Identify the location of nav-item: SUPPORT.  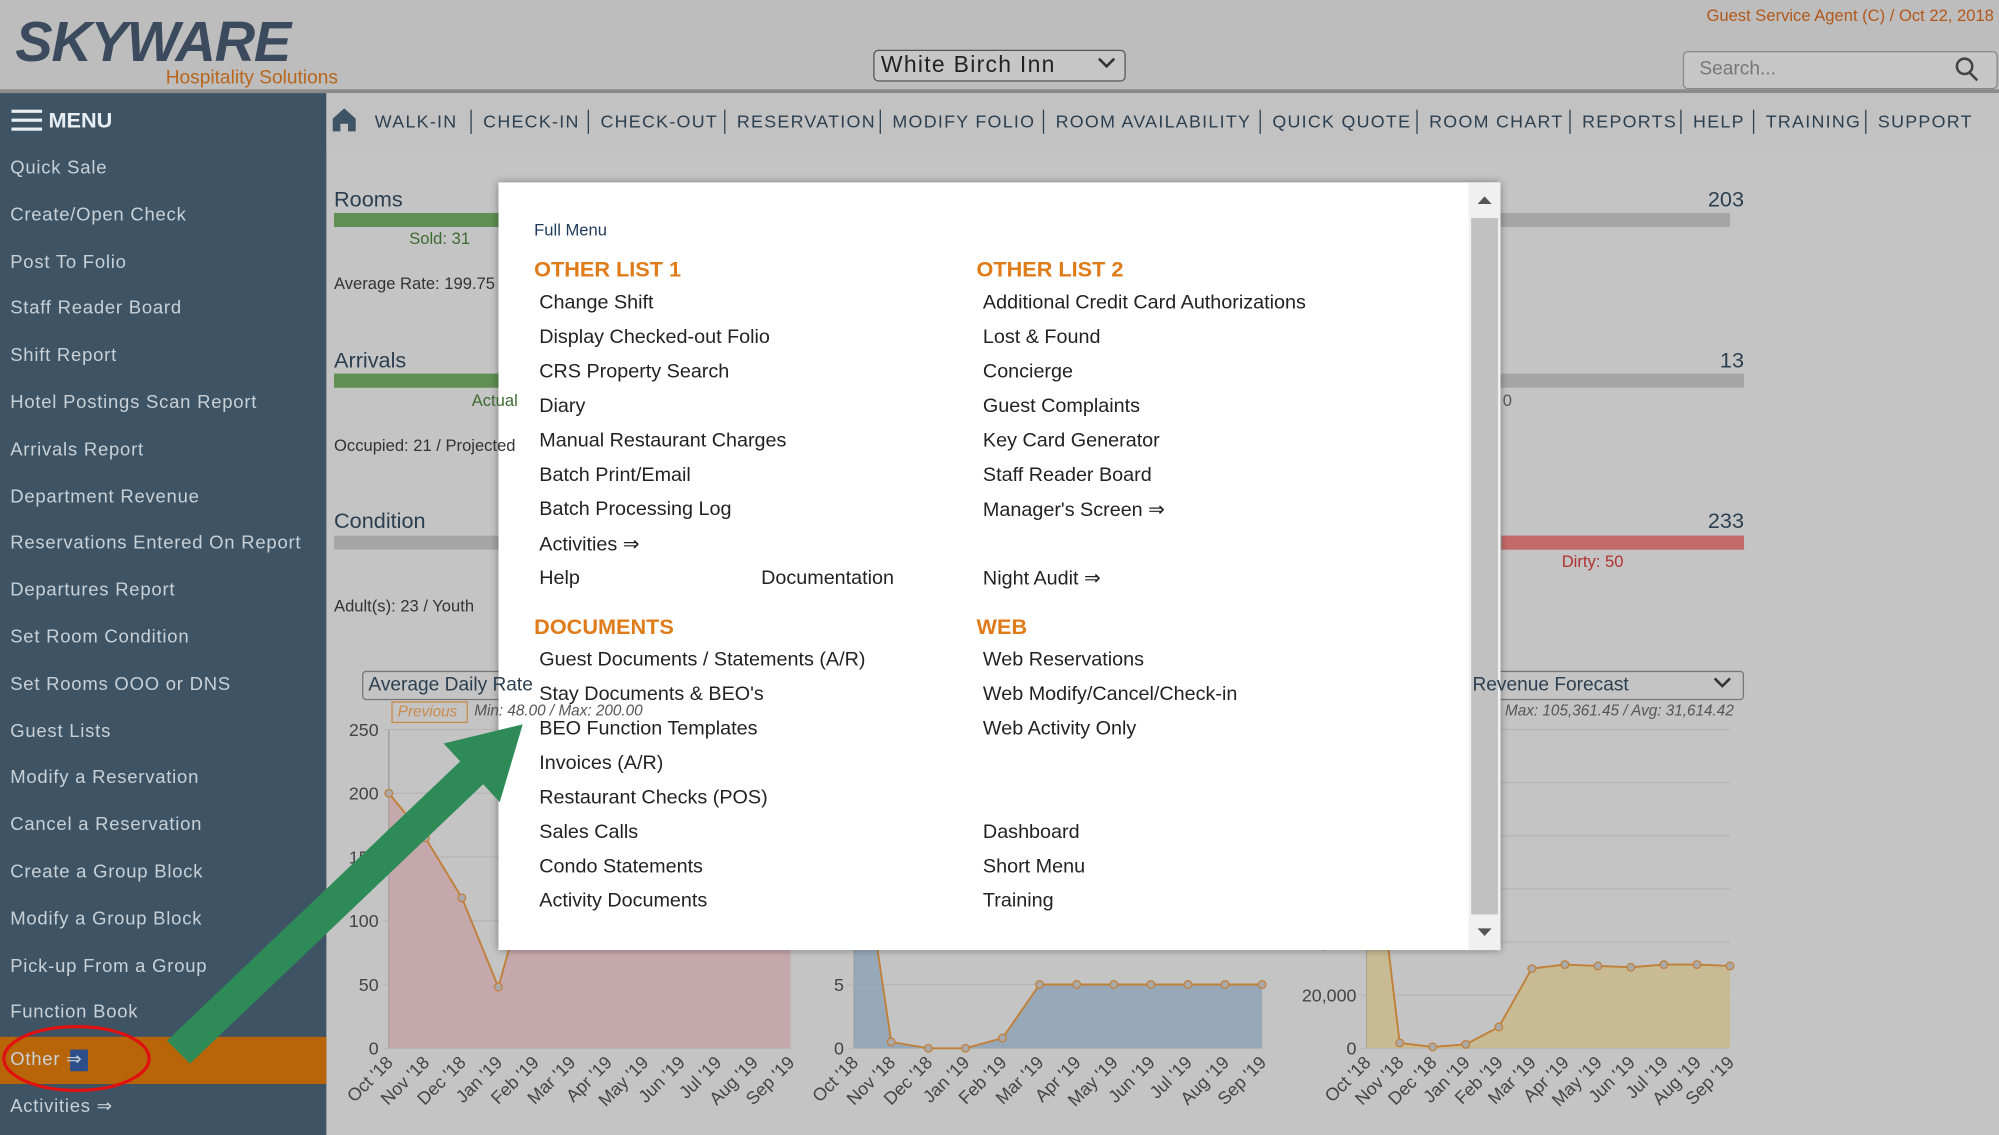
(1925, 121).